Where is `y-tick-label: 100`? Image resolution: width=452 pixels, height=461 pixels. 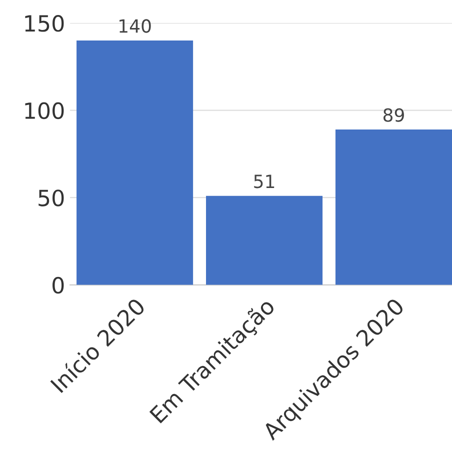 y-tick-label: 100 is located at coordinates (44, 111).